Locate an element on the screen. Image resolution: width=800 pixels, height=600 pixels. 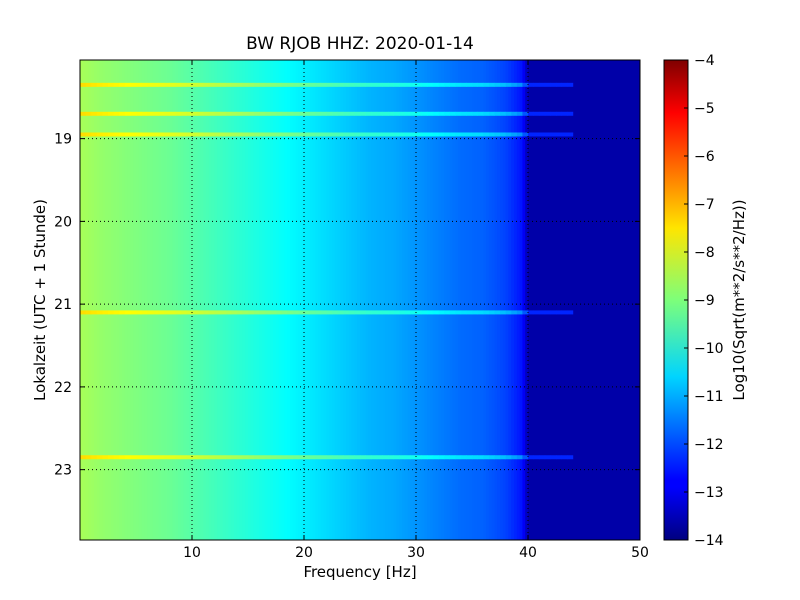
colorbar-tick-label: −11 is located at coordinates (709, 397).